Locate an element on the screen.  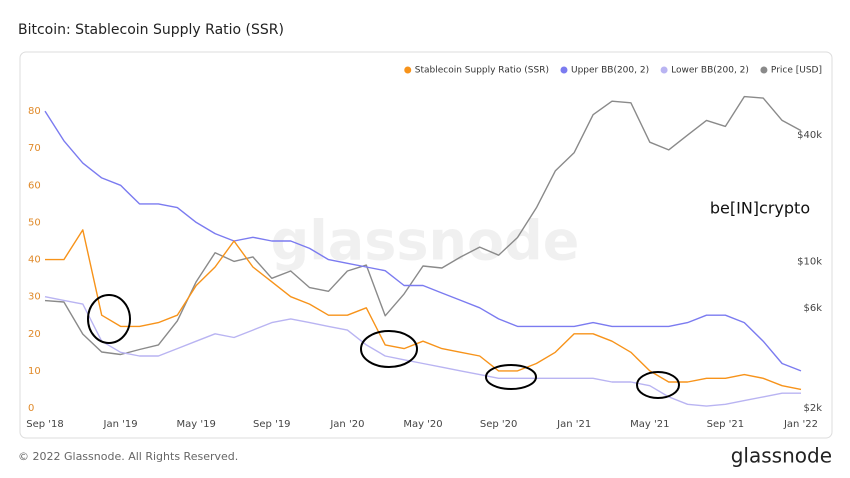
y2-tick-label: $6k is located at coordinates (812, 308).